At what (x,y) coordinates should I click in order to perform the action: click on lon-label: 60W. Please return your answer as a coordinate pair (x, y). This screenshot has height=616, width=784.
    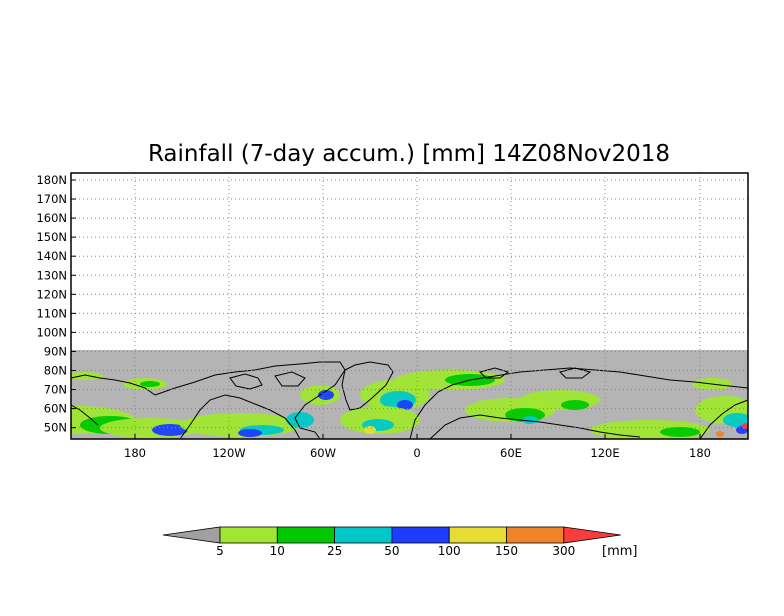
    Looking at the image, I should click on (323, 453).